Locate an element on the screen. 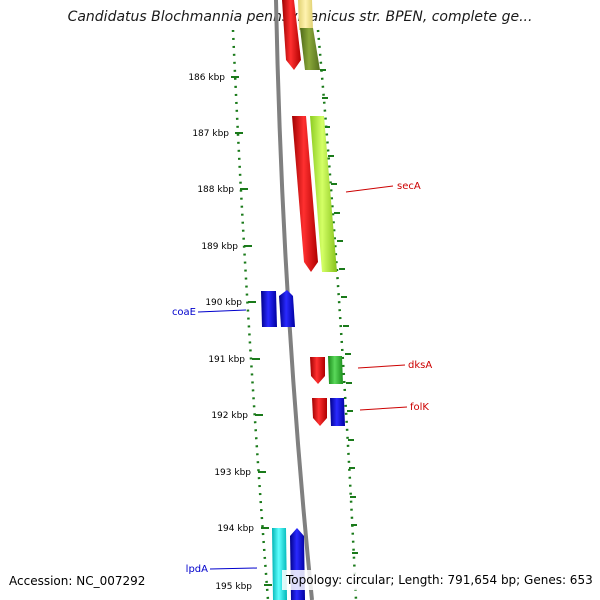 The height and width of the screenshot is (600, 600). gene-label-lpda: lpdA is located at coordinates (197, 569).